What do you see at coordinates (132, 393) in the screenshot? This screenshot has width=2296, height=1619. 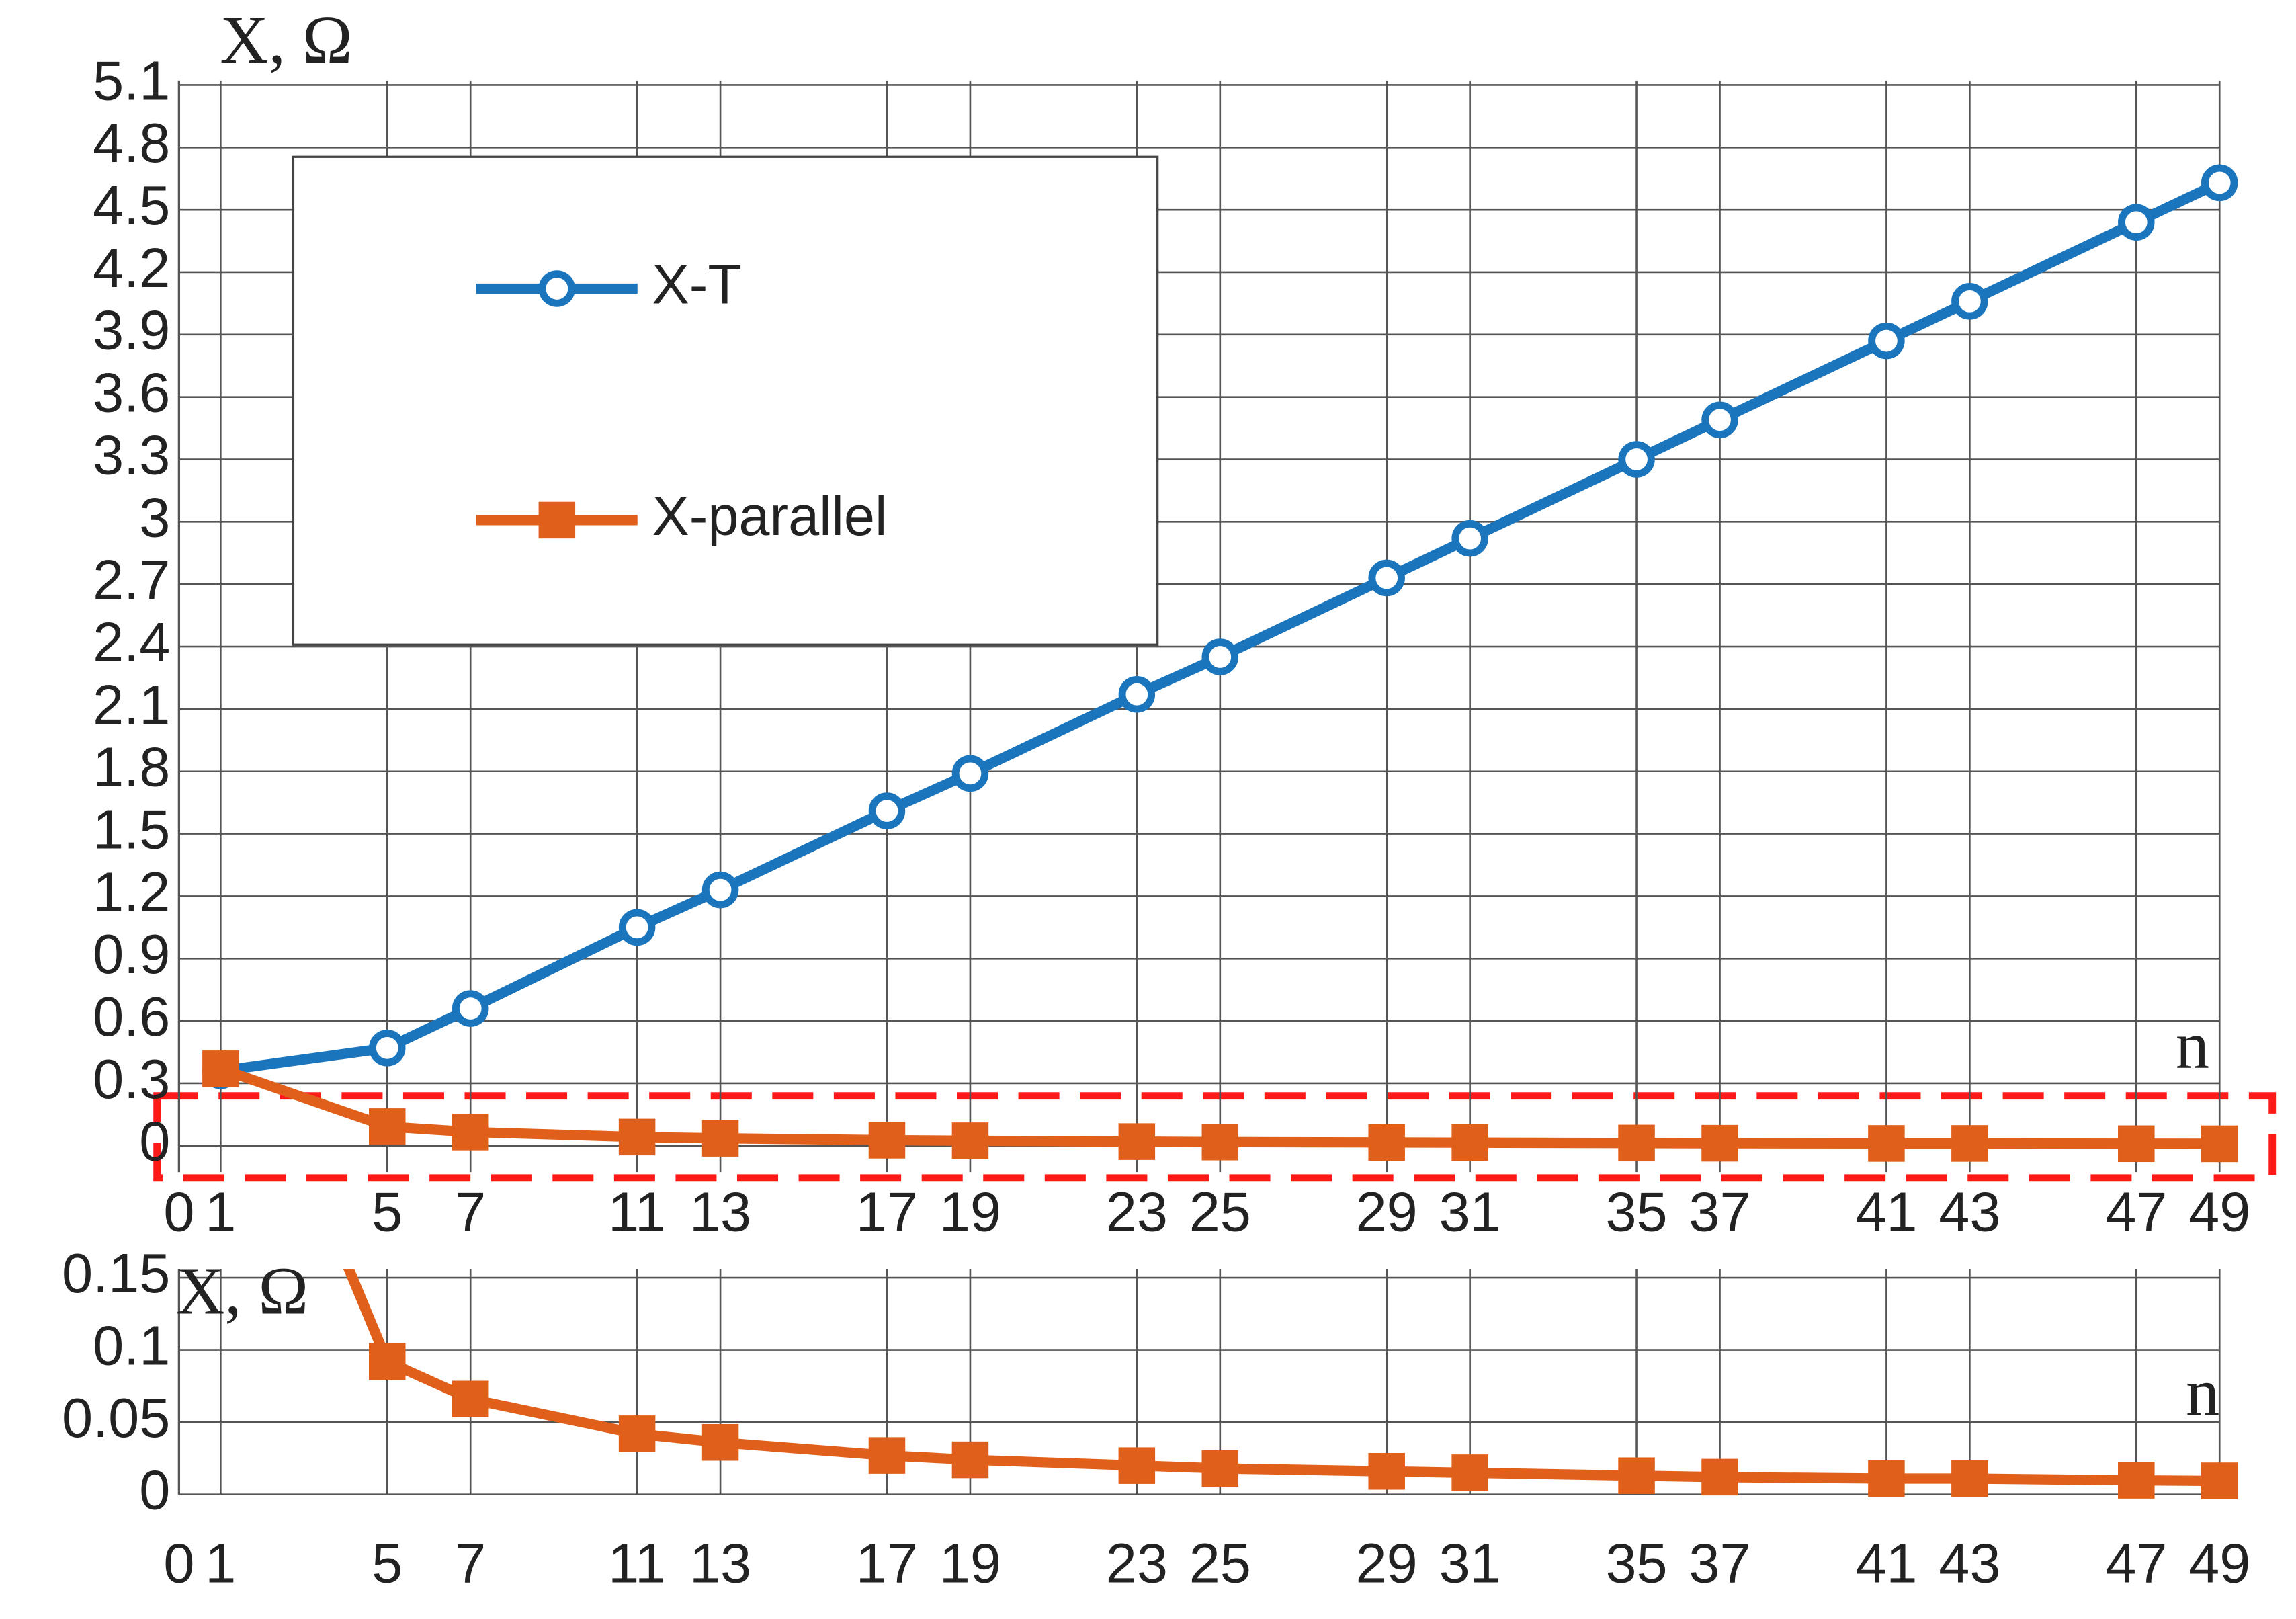 I see `y-tick-label: 3.6` at bounding box center [132, 393].